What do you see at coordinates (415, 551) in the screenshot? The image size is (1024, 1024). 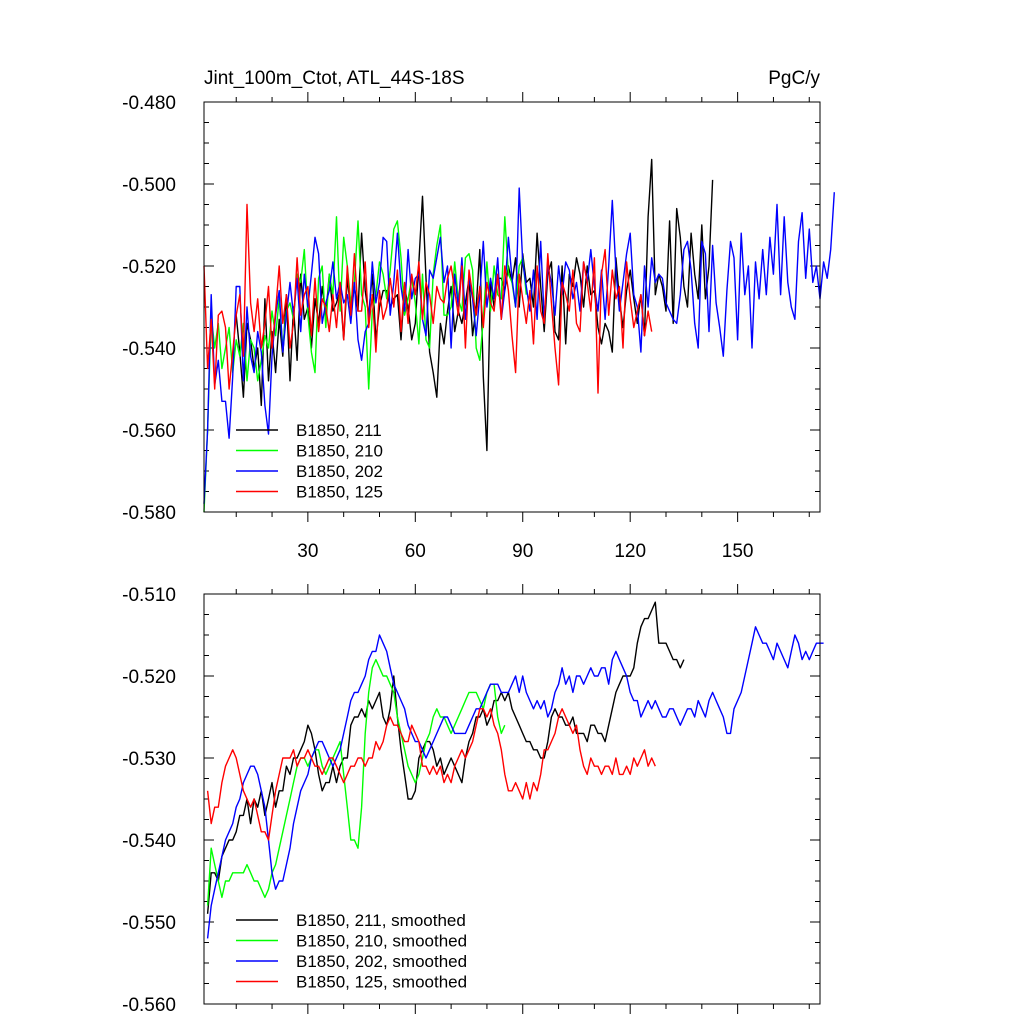 I see `x-tick-label: 60` at bounding box center [415, 551].